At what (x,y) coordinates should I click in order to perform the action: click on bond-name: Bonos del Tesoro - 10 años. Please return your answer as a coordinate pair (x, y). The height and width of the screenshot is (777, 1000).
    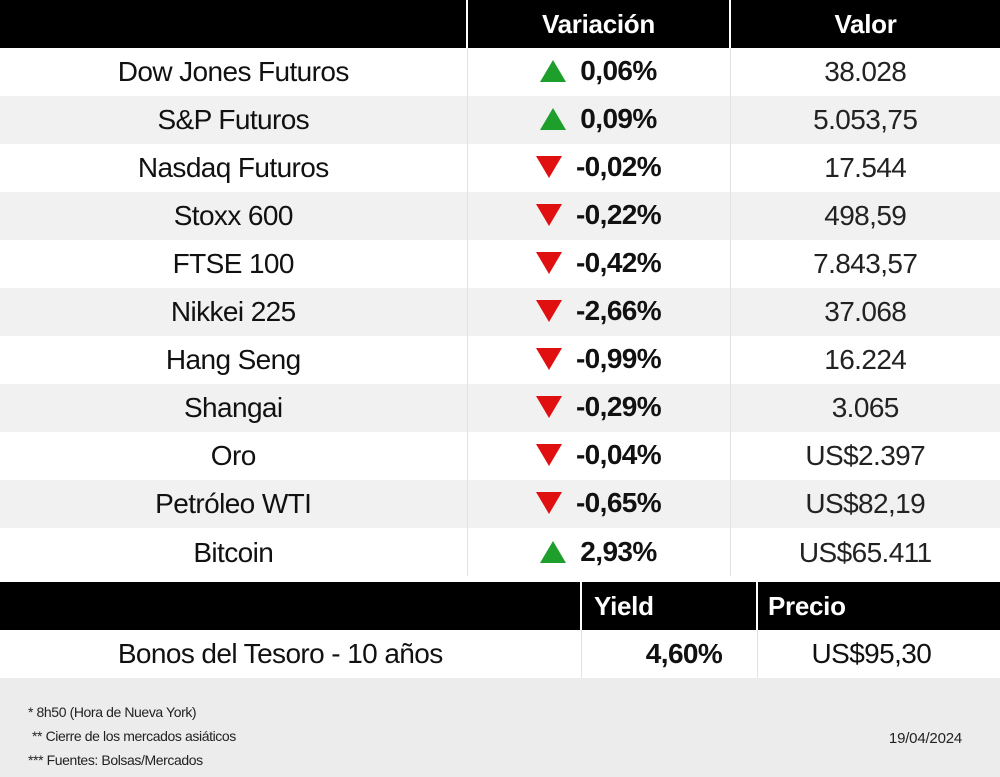
    Looking at the image, I should click on (290, 654).